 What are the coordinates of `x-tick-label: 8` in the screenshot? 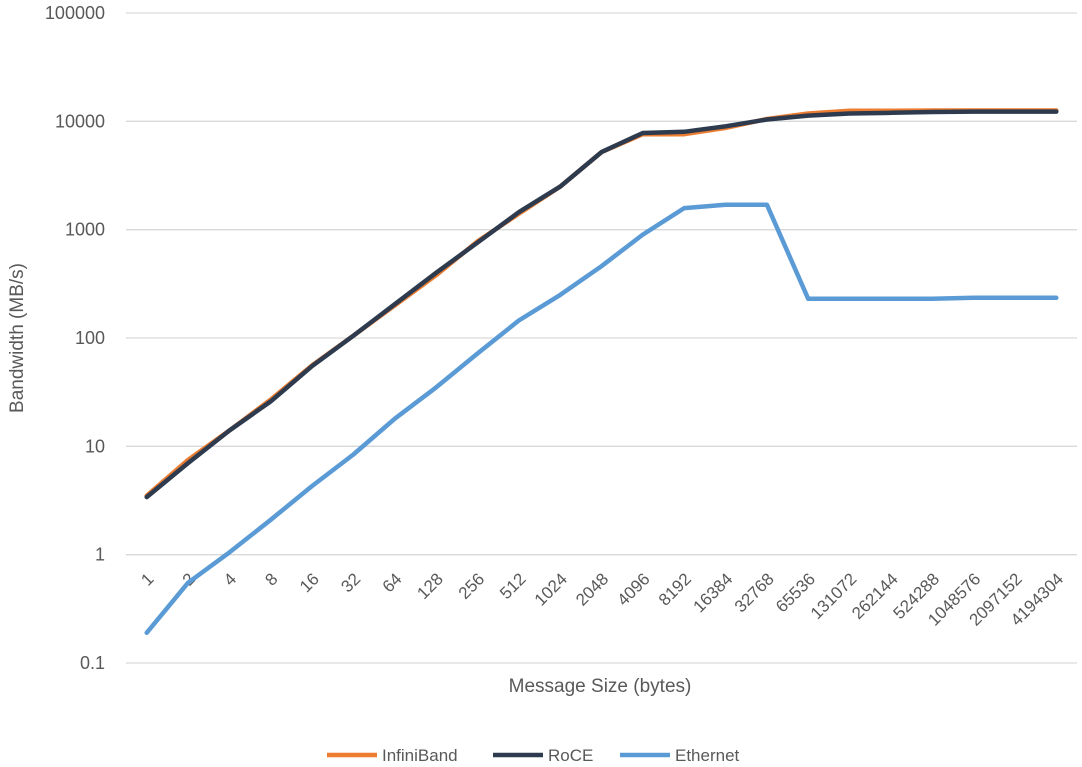 It's located at (271, 579).